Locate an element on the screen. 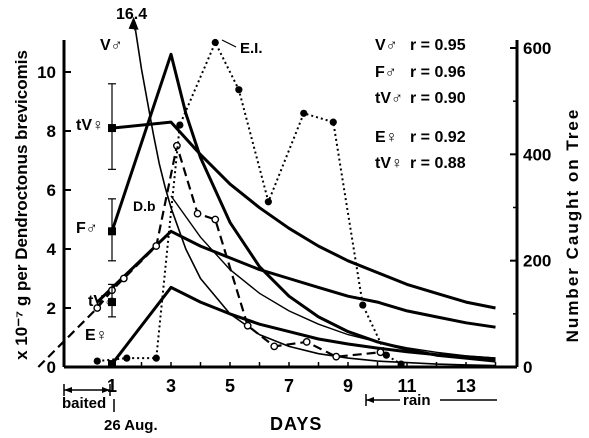 The height and width of the screenshot is (438, 589). legend-label-4: E♀ is located at coordinates (386, 137).